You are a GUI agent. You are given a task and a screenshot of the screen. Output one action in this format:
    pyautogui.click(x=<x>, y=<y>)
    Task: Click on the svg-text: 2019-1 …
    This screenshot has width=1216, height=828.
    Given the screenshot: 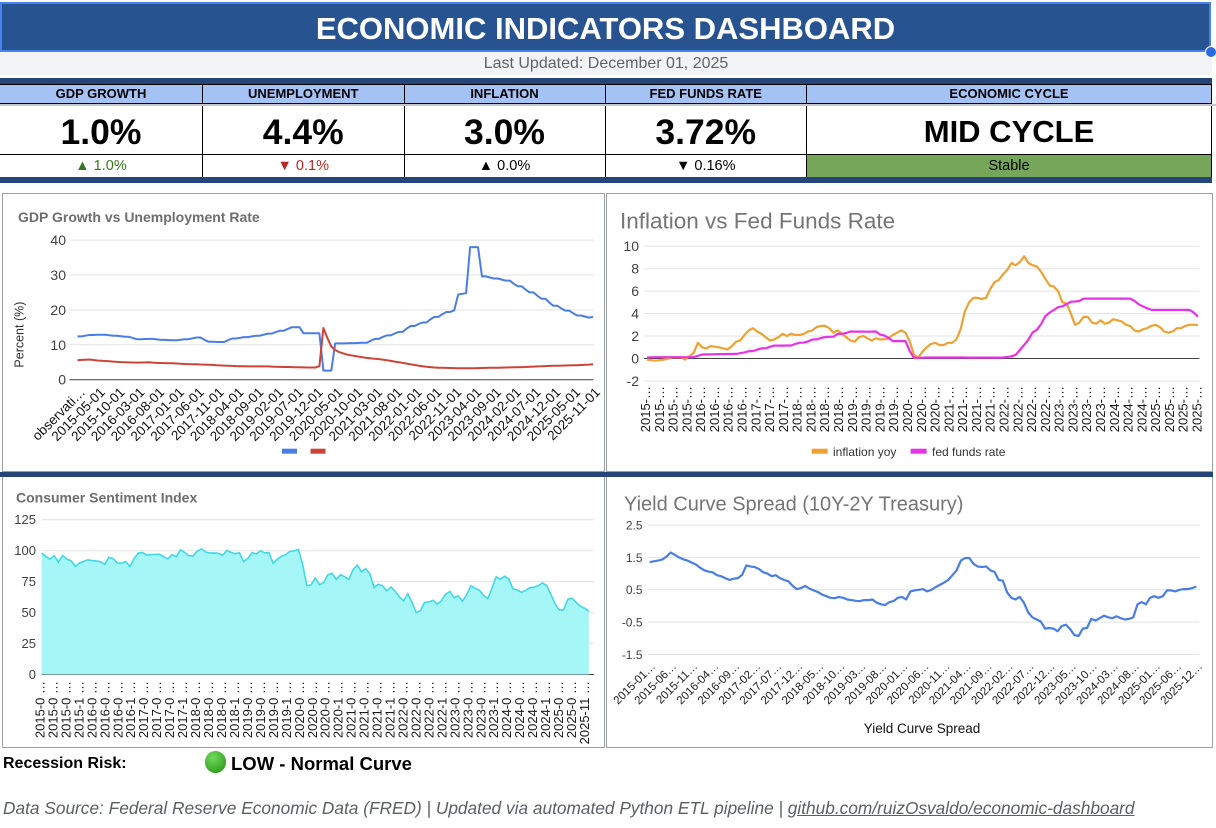 What is the action you would take?
    pyautogui.click(x=286, y=709)
    